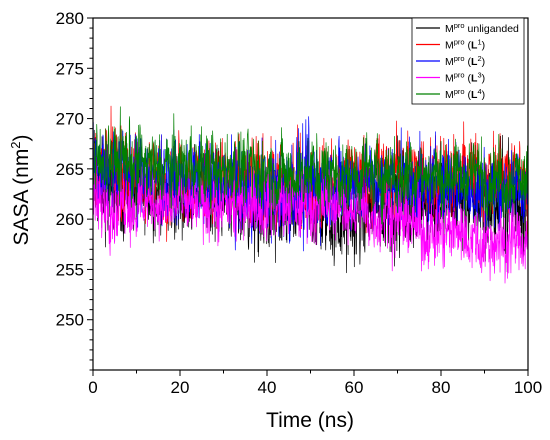 This screenshot has height=440, width=550. What do you see at coordinates (465, 45) in the screenshot?
I see `legend-label: Mpro (L1)` at bounding box center [465, 45].